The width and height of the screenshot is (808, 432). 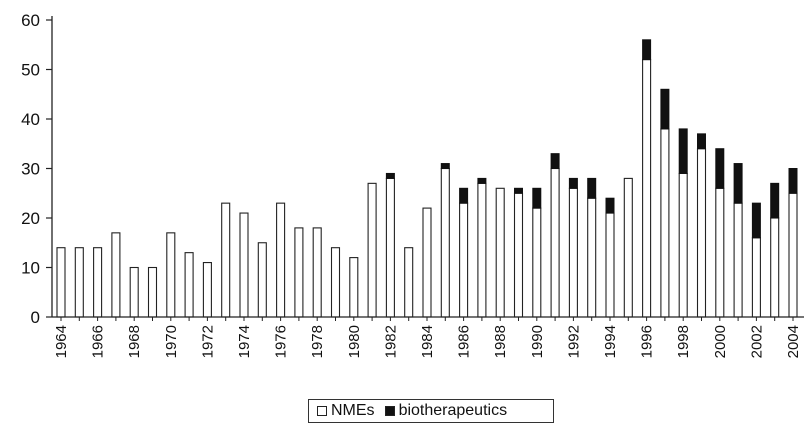 I want to click on bar-nmes-1981, so click(x=372, y=250).